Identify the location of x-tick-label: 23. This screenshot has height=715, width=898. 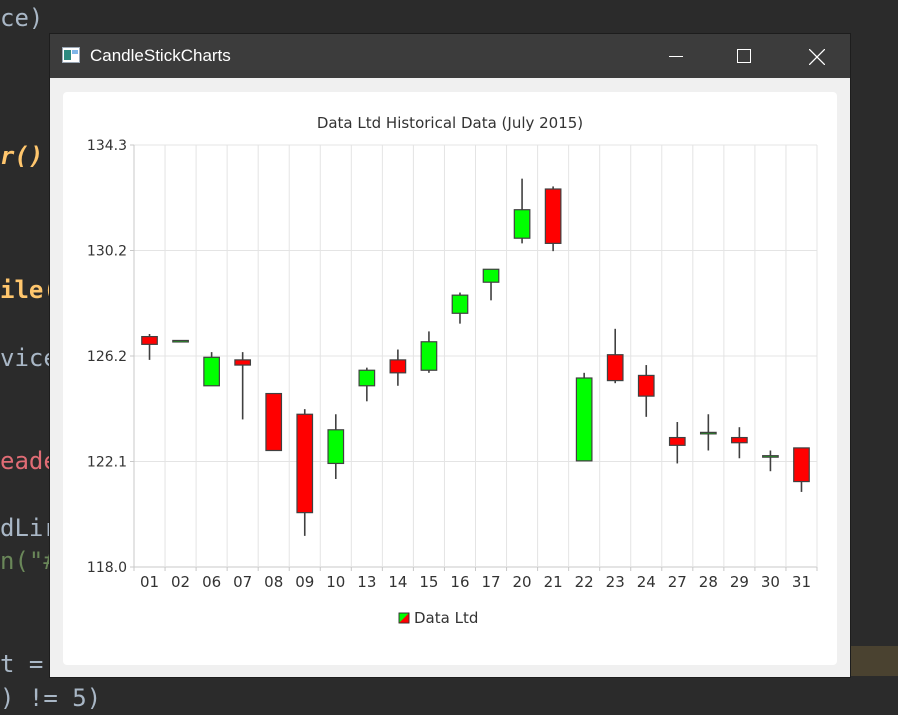
(615, 582).